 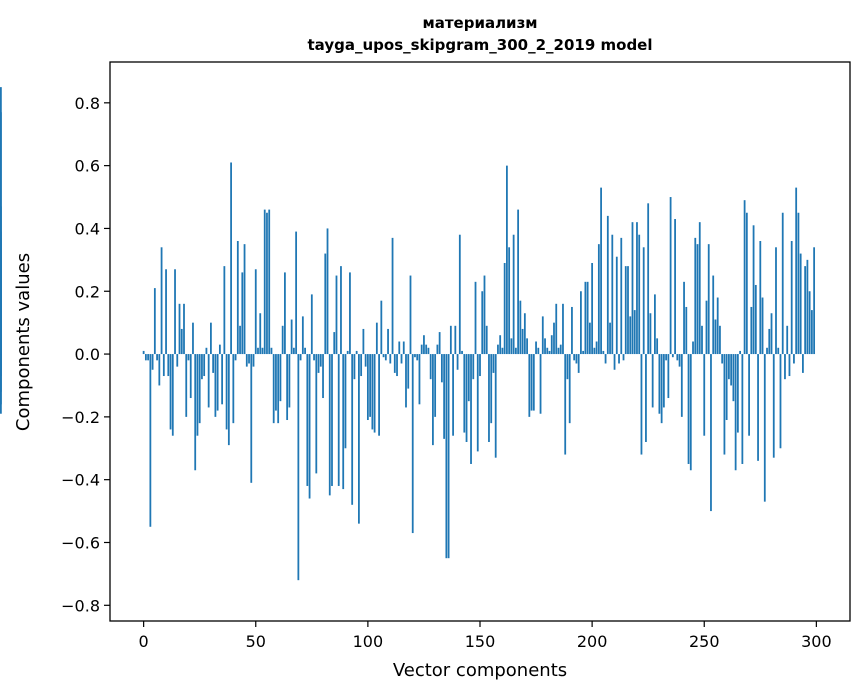 What do you see at coordinates (256, 641) in the screenshot?
I see `x-tick-label: 50` at bounding box center [256, 641].